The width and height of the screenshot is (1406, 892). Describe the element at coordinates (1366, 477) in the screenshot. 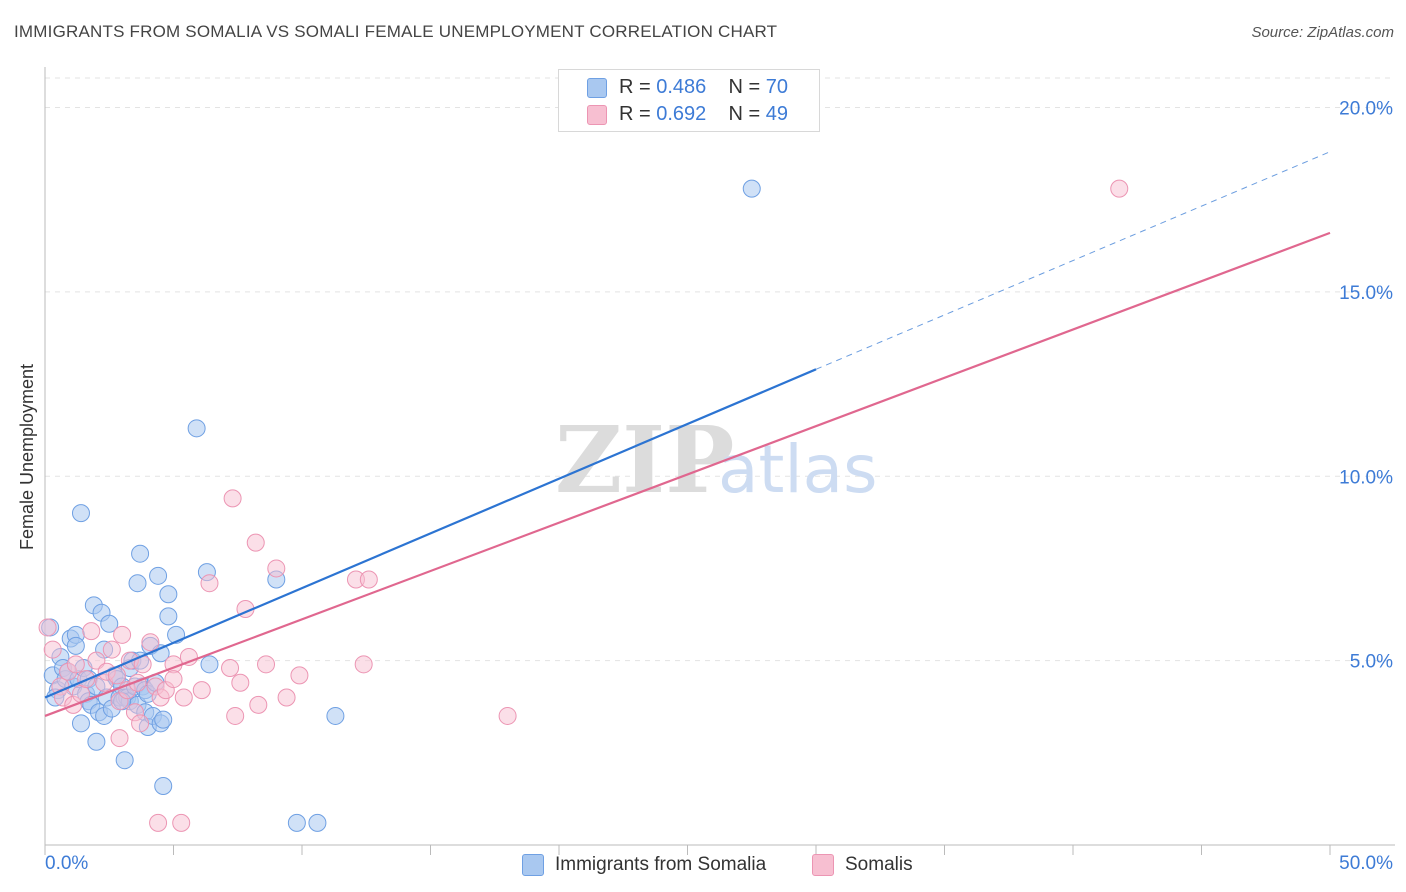

I see `y-tick-label: 10.0%` at that location.